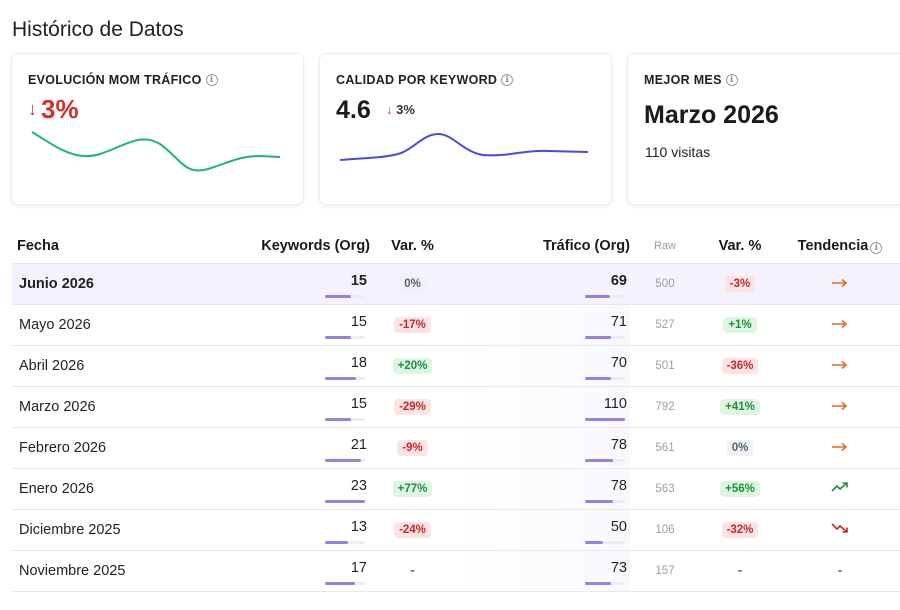 The image size is (900, 610). I want to click on var-badge: +77%, so click(412, 489).